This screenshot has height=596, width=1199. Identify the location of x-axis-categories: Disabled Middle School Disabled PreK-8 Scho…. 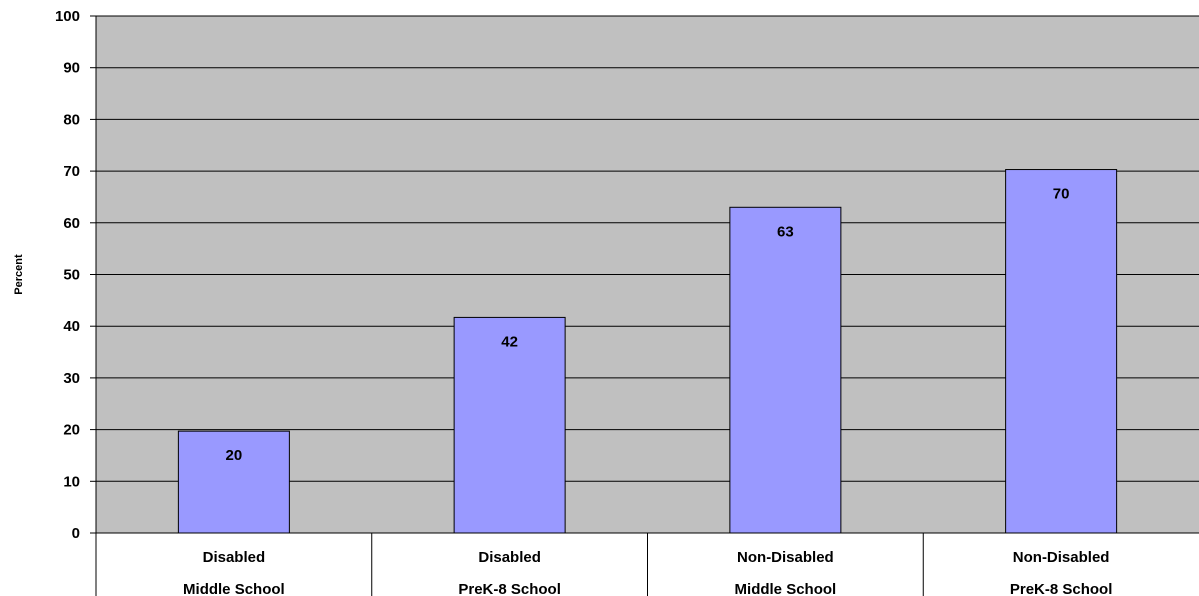
(647, 564).